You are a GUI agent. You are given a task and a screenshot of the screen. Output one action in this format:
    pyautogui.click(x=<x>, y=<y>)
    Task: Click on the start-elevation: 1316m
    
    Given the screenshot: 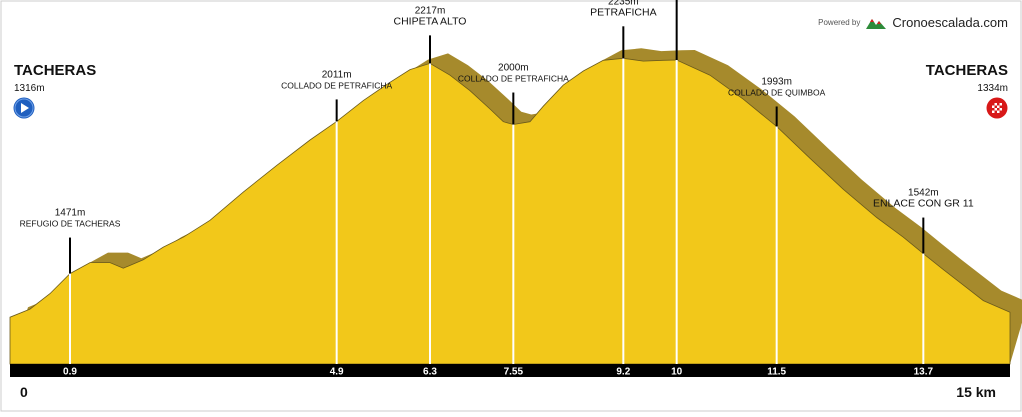 What is the action you would take?
    pyautogui.click(x=29, y=88)
    